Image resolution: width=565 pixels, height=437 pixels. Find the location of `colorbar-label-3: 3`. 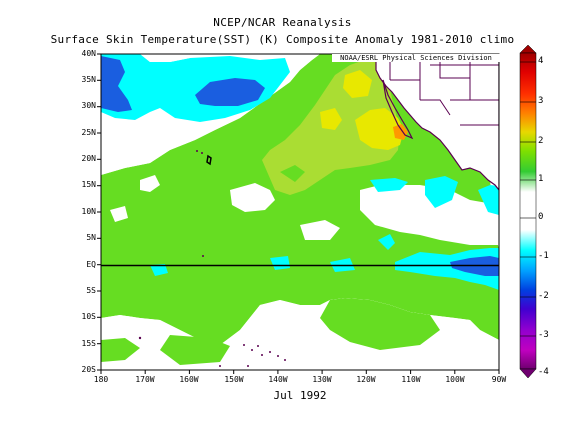

colorbar-label-3: 3 is located at coordinates (541, 101).